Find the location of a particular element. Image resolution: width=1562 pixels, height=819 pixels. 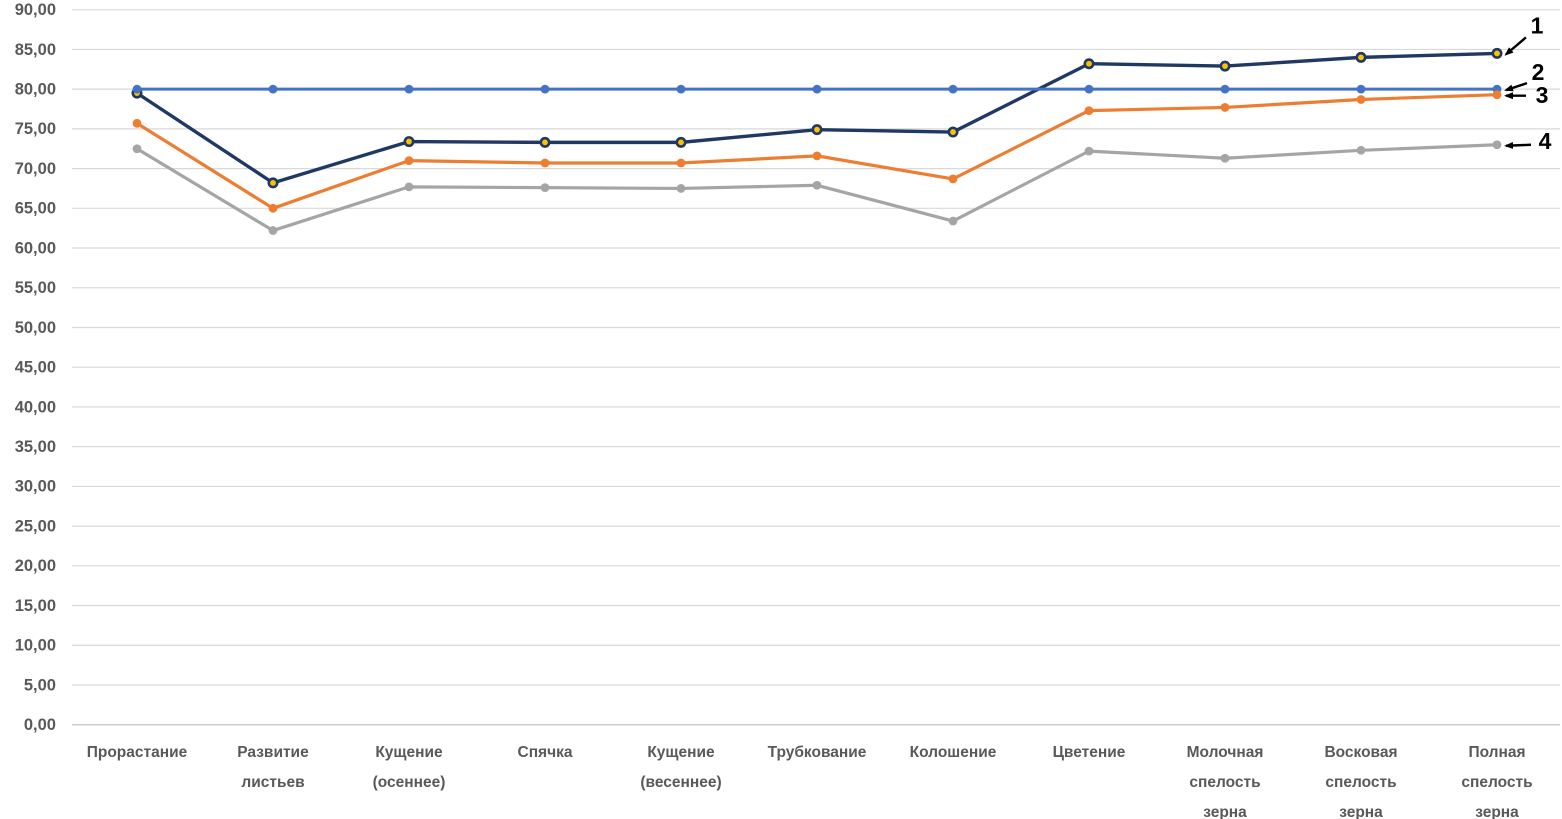

y-axis-tick-label: 15,00 is located at coordinates (35, 606).